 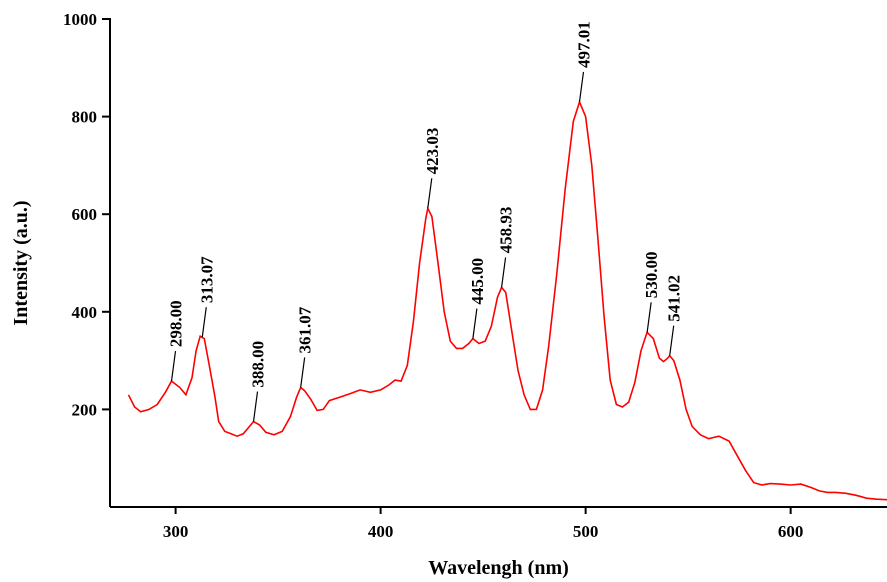 What do you see at coordinates (477, 281) in the screenshot?
I see `peak-label: 445.00` at bounding box center [477, 281].